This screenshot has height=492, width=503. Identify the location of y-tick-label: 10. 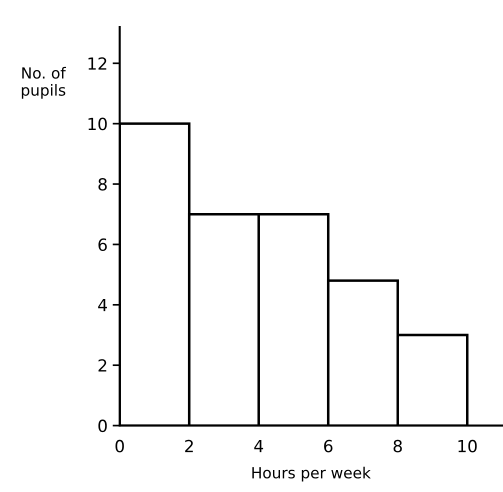
(97, 124).